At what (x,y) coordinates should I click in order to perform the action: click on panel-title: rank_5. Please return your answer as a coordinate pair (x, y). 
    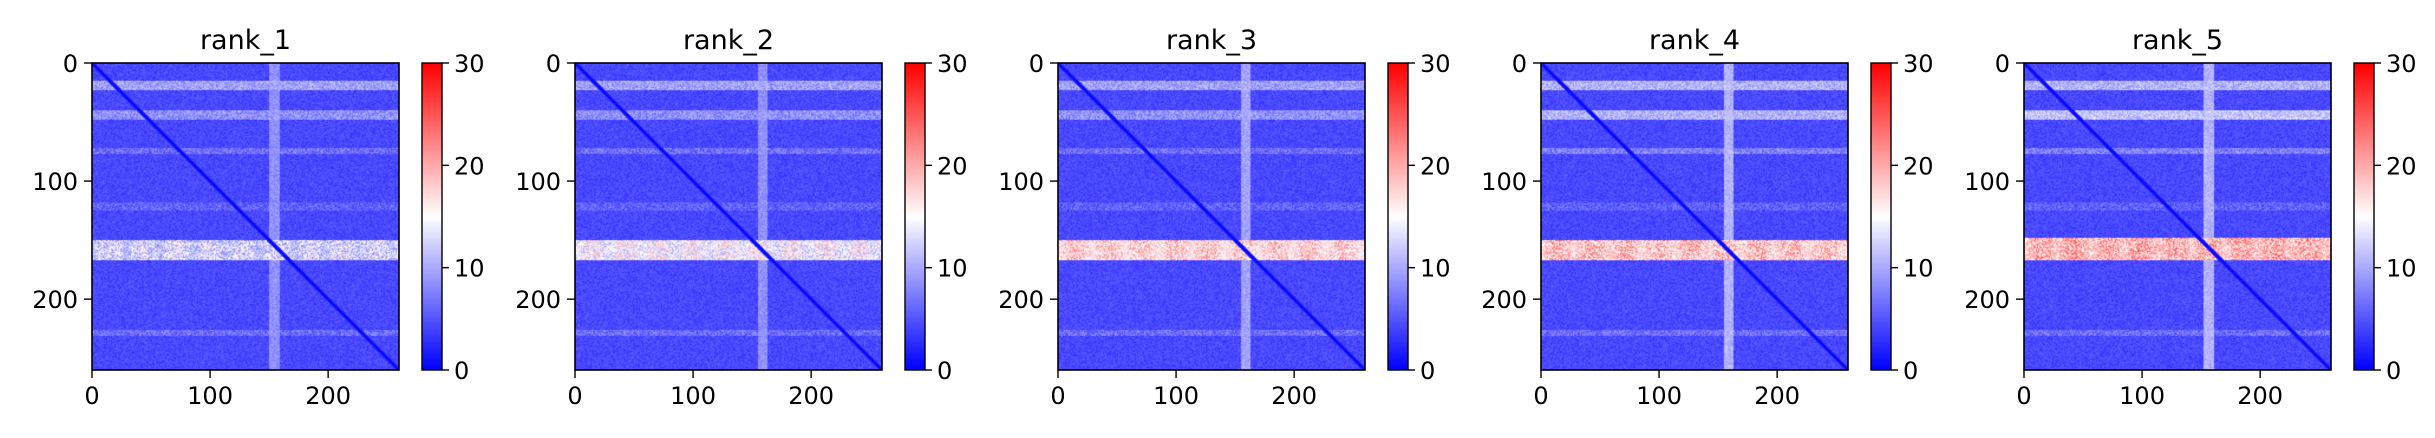
    Looking at the image, I should click on (2177, 40).